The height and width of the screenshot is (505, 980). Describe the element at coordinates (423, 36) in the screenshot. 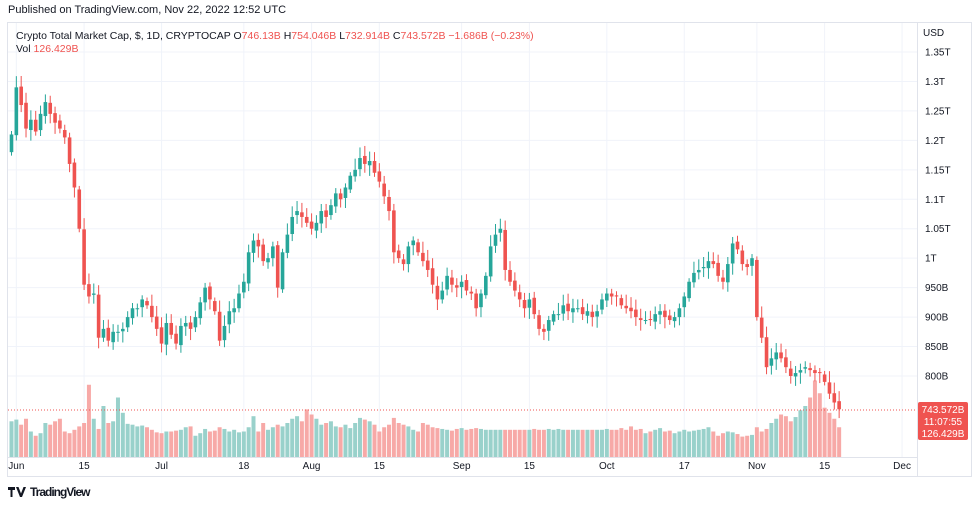

I see `close-value: 743.572B` at that location.